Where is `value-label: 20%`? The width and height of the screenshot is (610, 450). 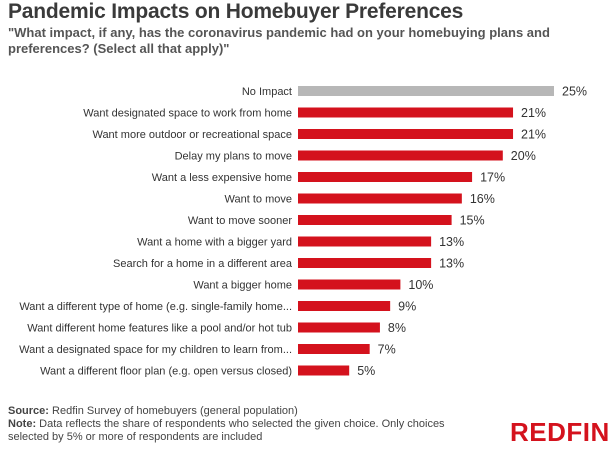 value-label: 20% is located at coordinates (523, 156).